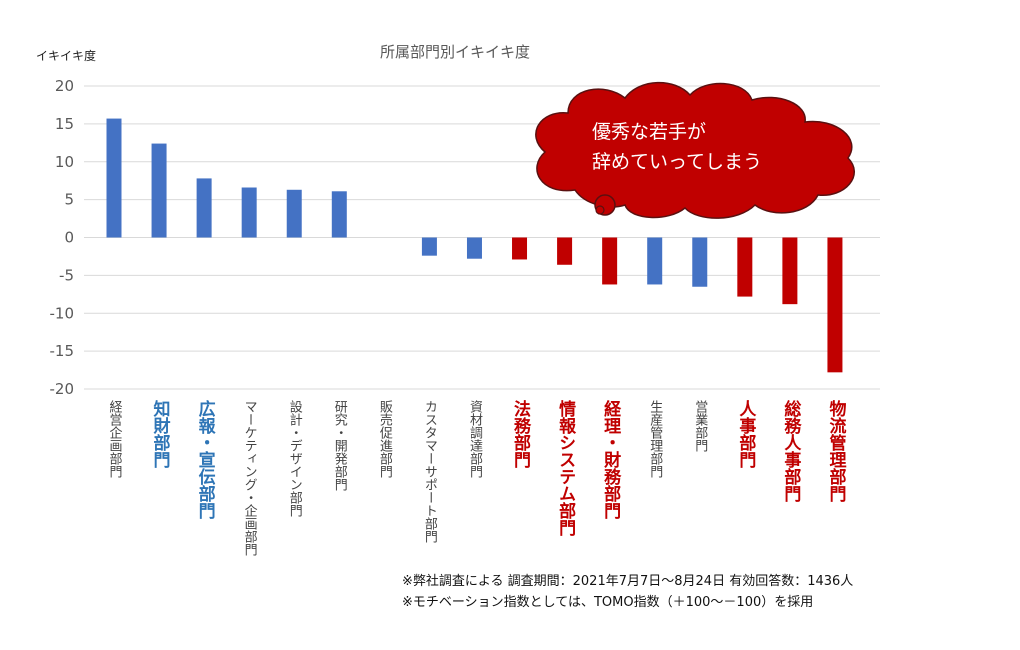  I want to click on speech-bubble-callout: 優秀な若手が 辞めていってしまう, so click(695, 150).